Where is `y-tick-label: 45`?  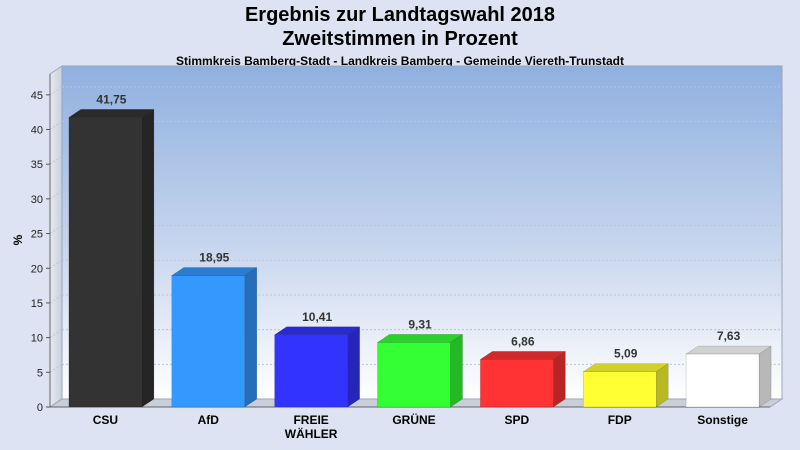 y-tick-label: 45 is located at coordinates (37, 96).